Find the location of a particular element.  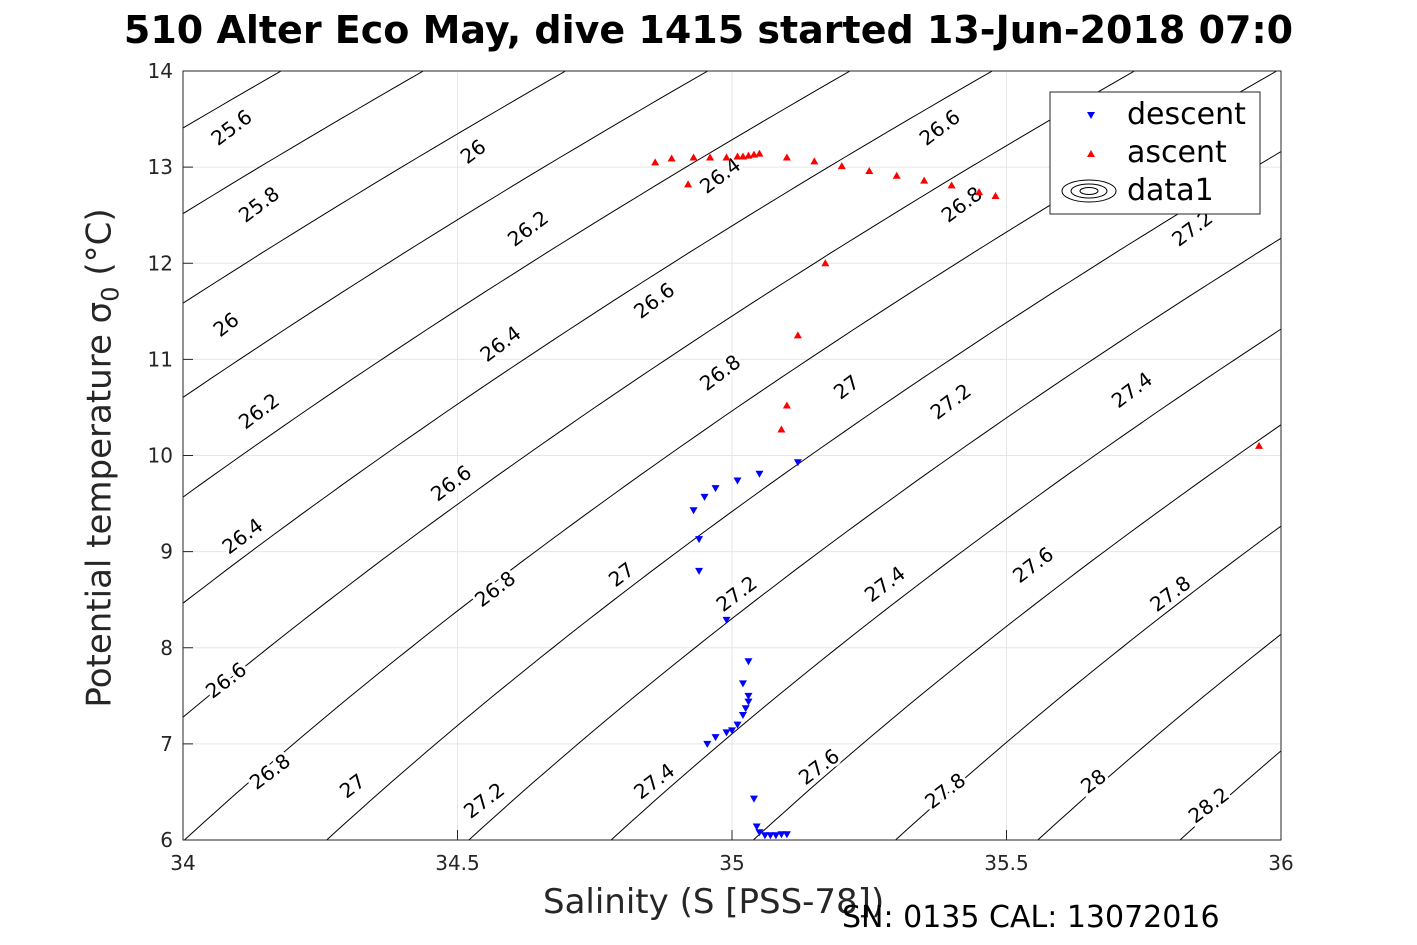

y-tick-label: 7 is located at coordinates (166, 744).